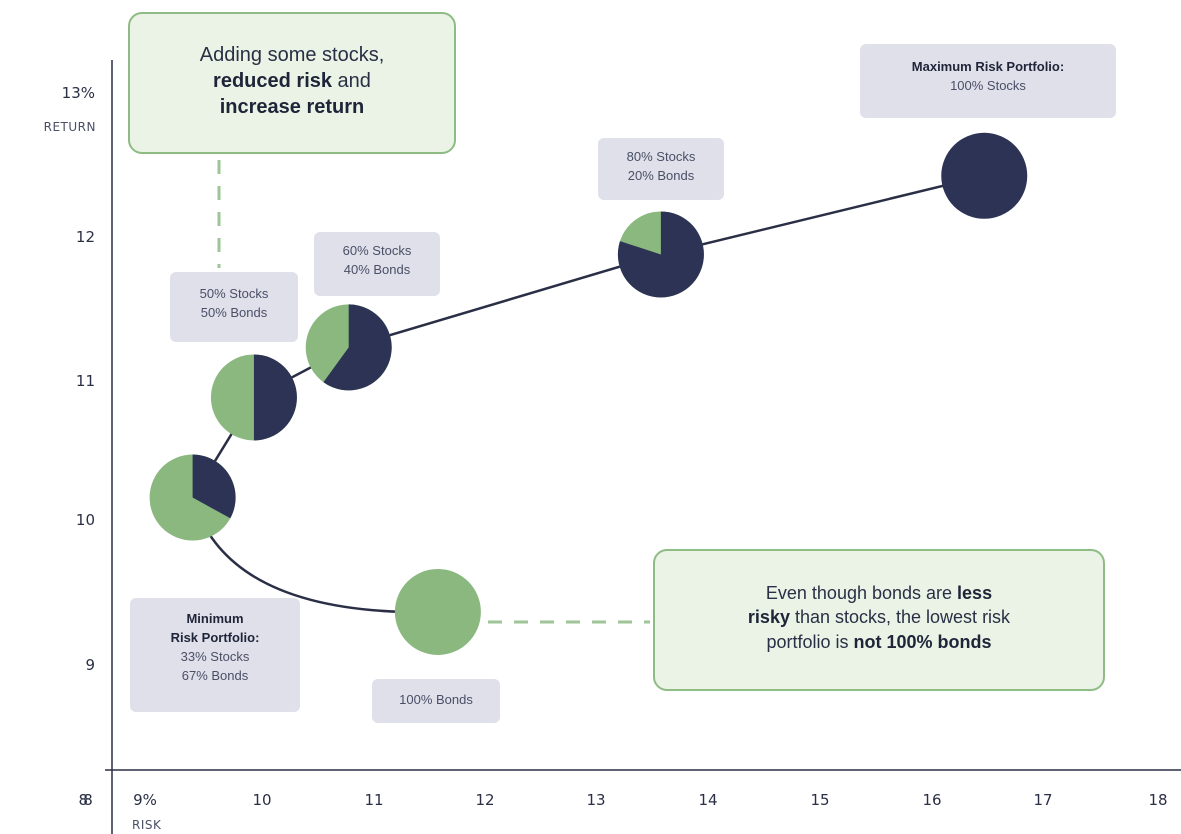 The width and height of the screenshot is (1181, 834). What do you see at coordinates (234, 312) in the screenshot?
I see `label-50-50-line-2: 50% Bonds` at bounding box center [234, 312].